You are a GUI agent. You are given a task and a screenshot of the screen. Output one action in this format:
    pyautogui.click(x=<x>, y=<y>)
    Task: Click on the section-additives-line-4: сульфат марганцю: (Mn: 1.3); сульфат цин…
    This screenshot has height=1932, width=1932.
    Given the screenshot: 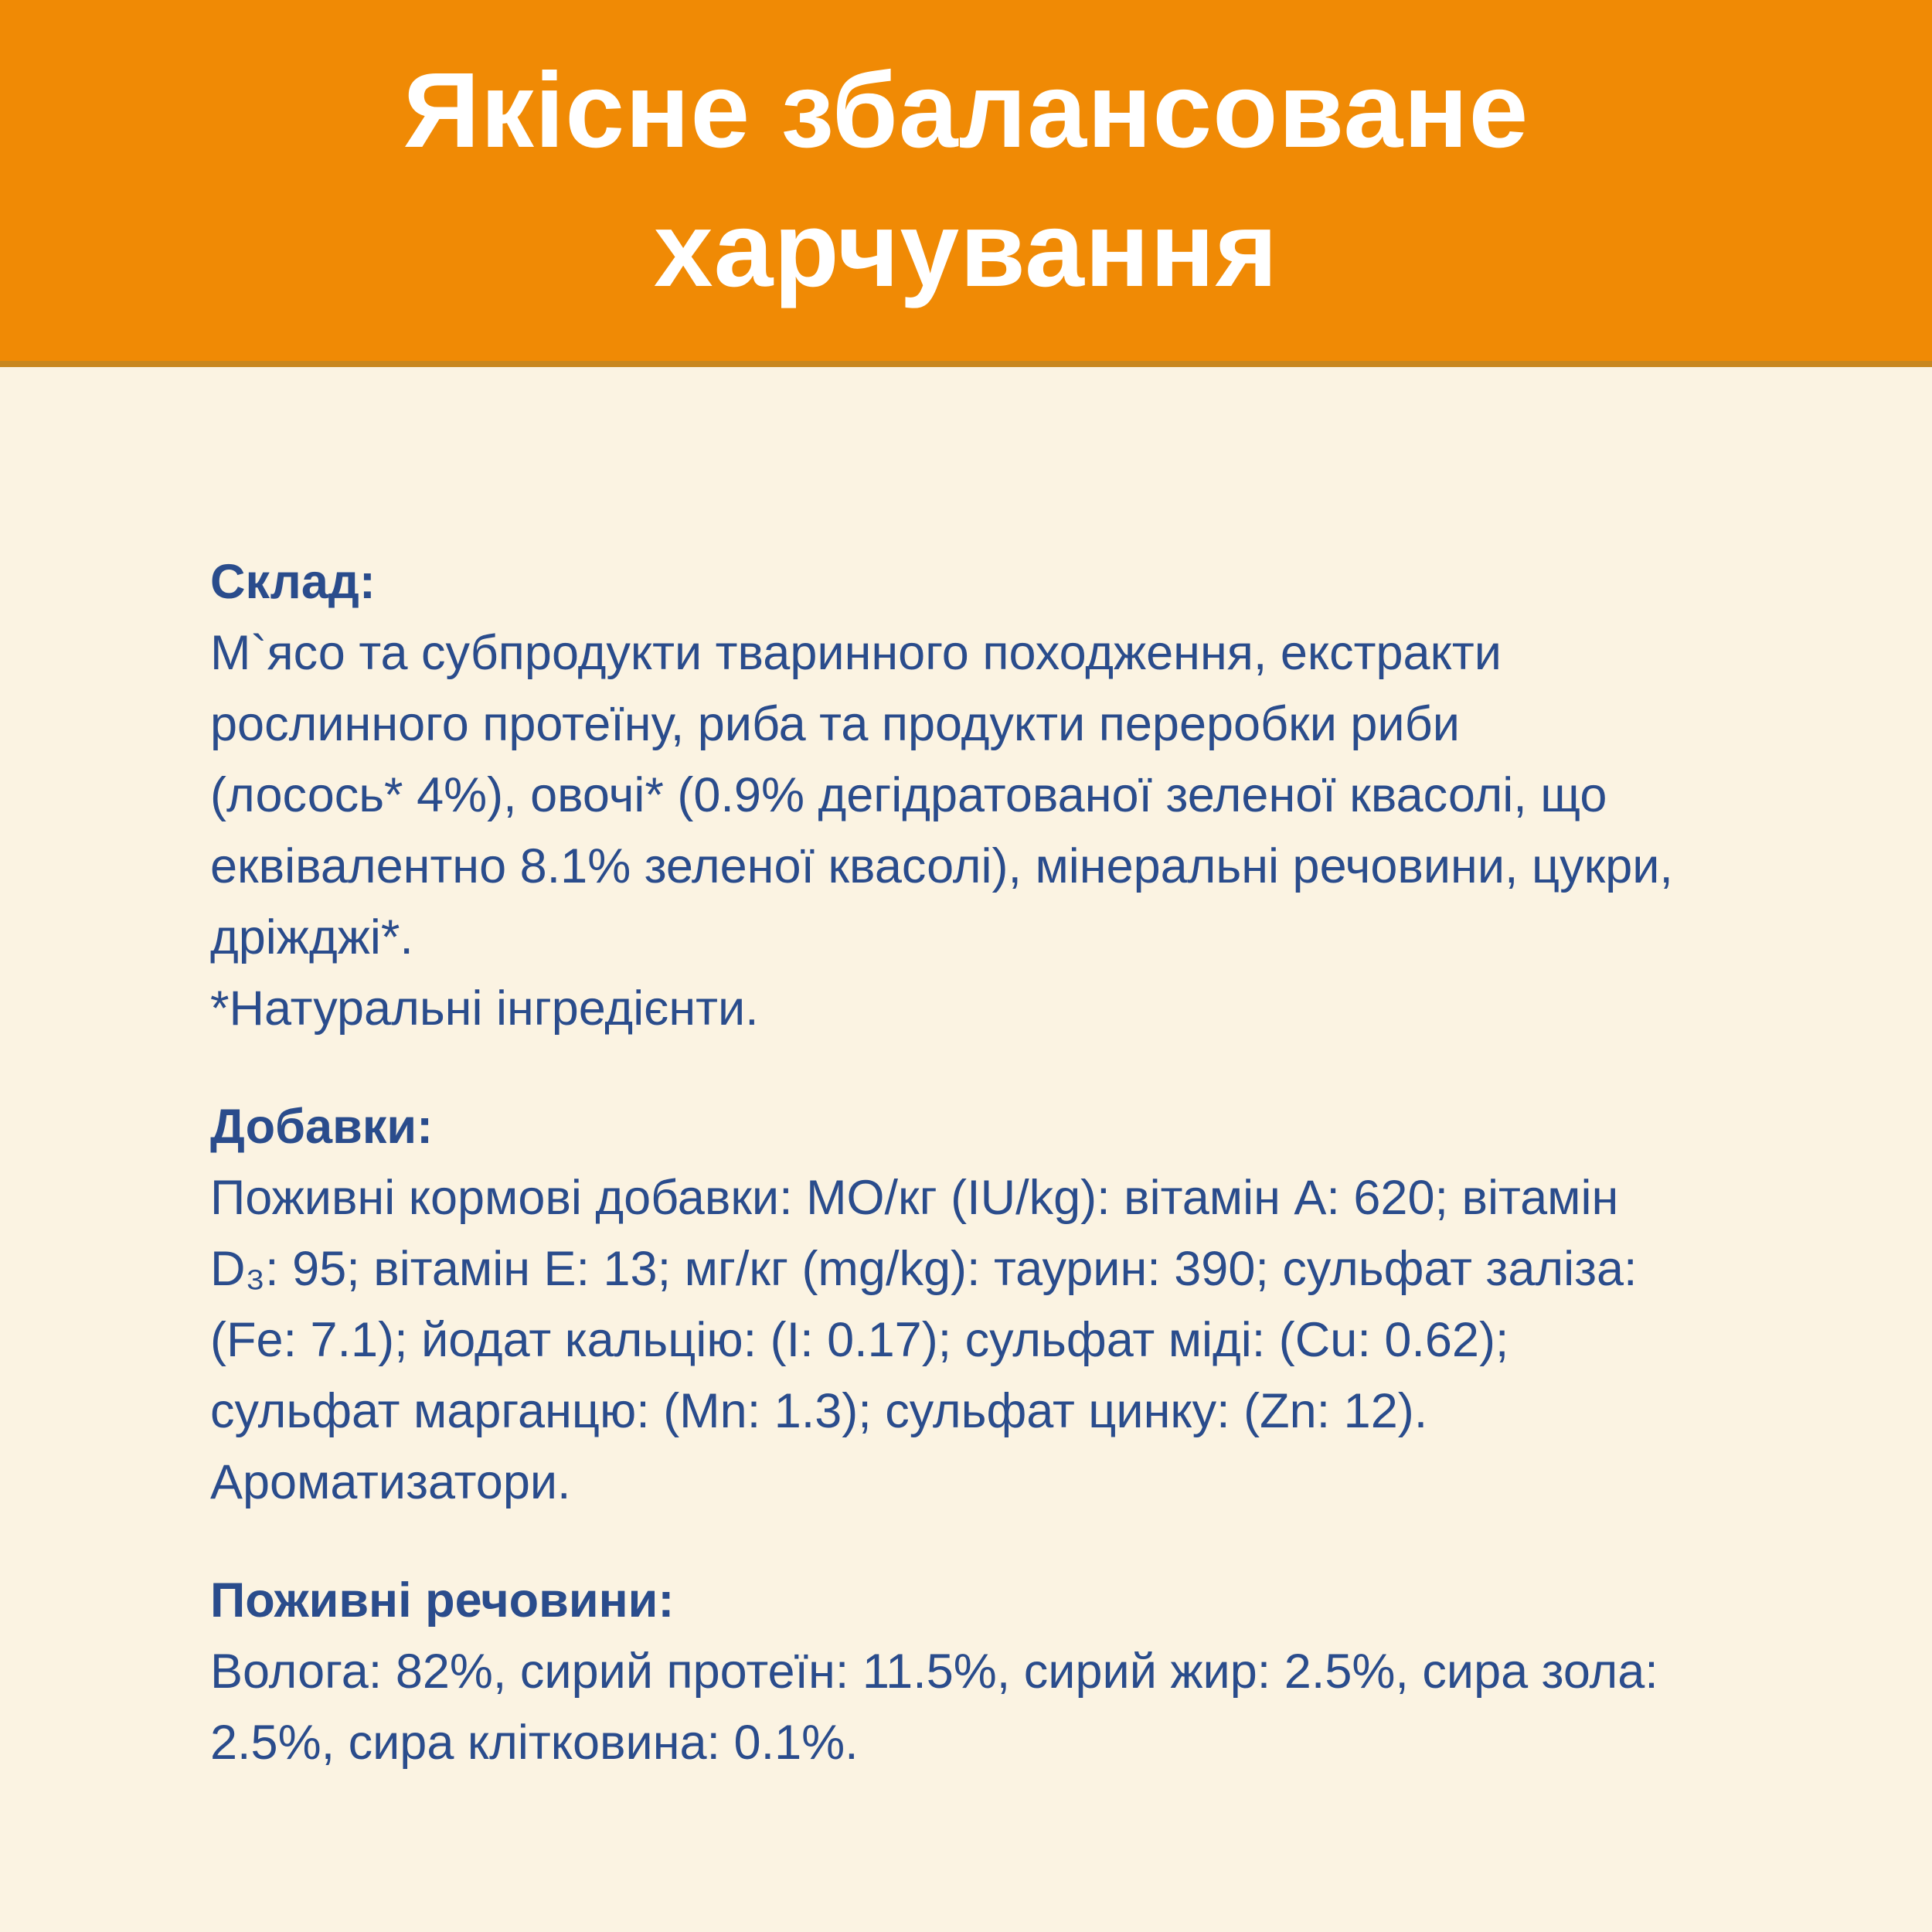 What is the action you would take?
    pyautogui.click(x=819, y=1411)
    